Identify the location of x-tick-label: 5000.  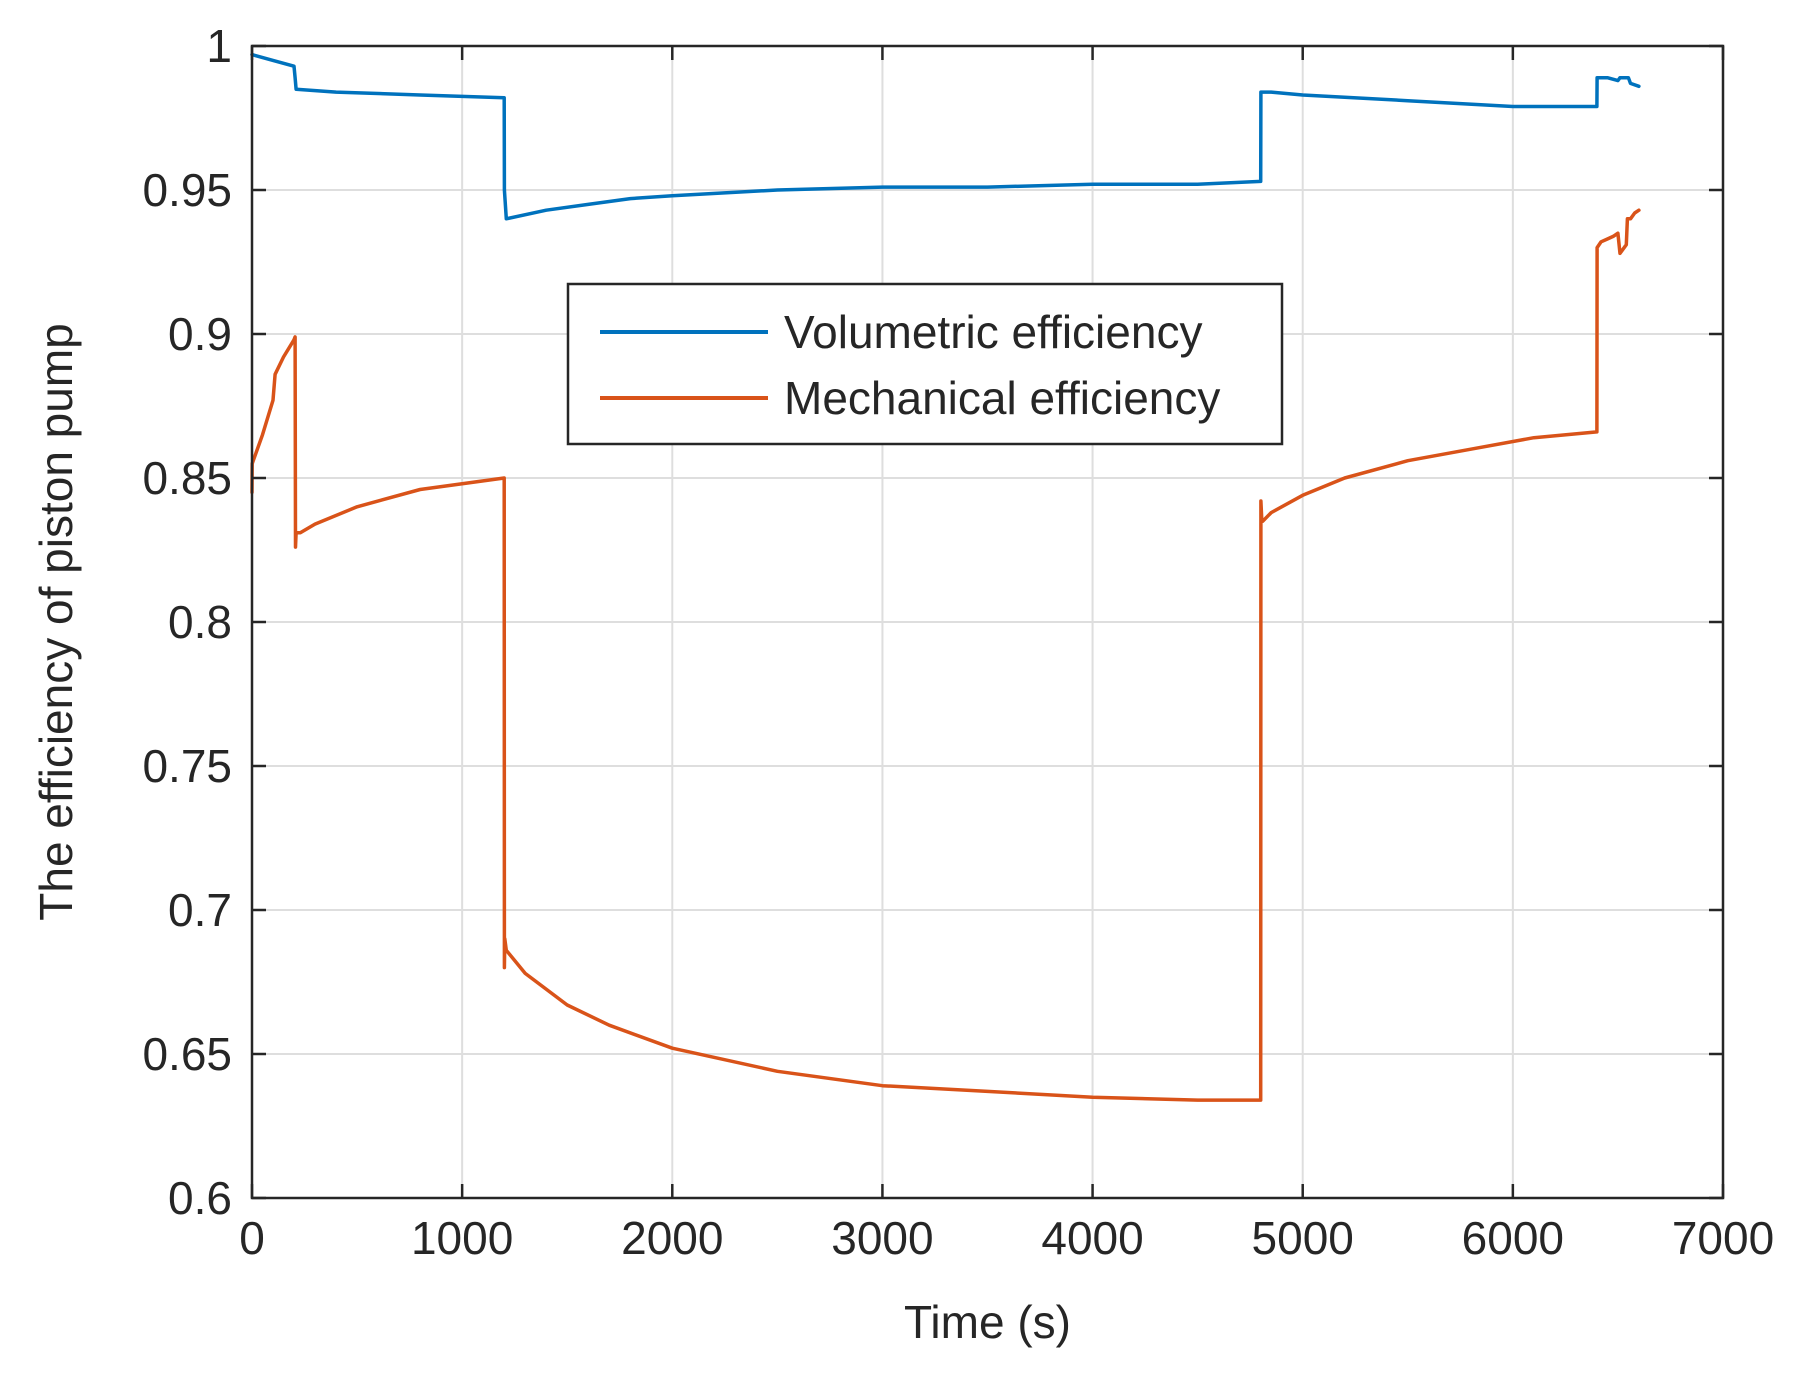
(1303, 1238).